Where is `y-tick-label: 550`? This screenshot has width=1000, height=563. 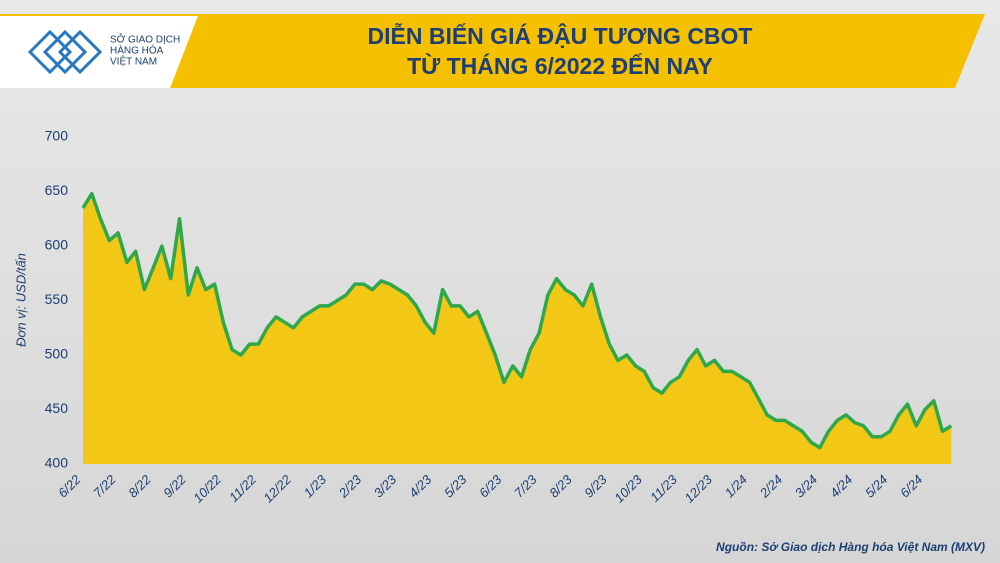 y-tick-label: 550 is located at coordinates (57, 299).